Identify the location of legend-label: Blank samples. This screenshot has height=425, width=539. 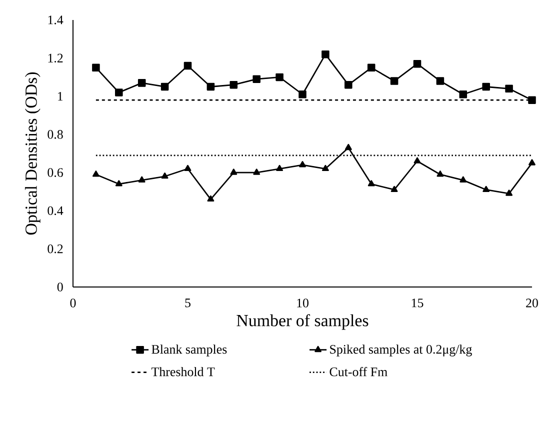
(189, 350).